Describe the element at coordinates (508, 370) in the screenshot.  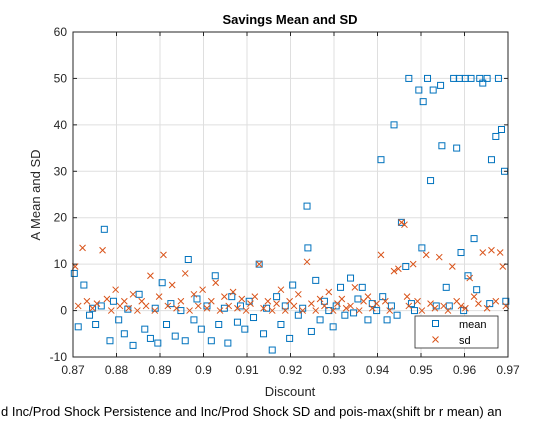
I see `x-tick-label: 0.97` at that location.